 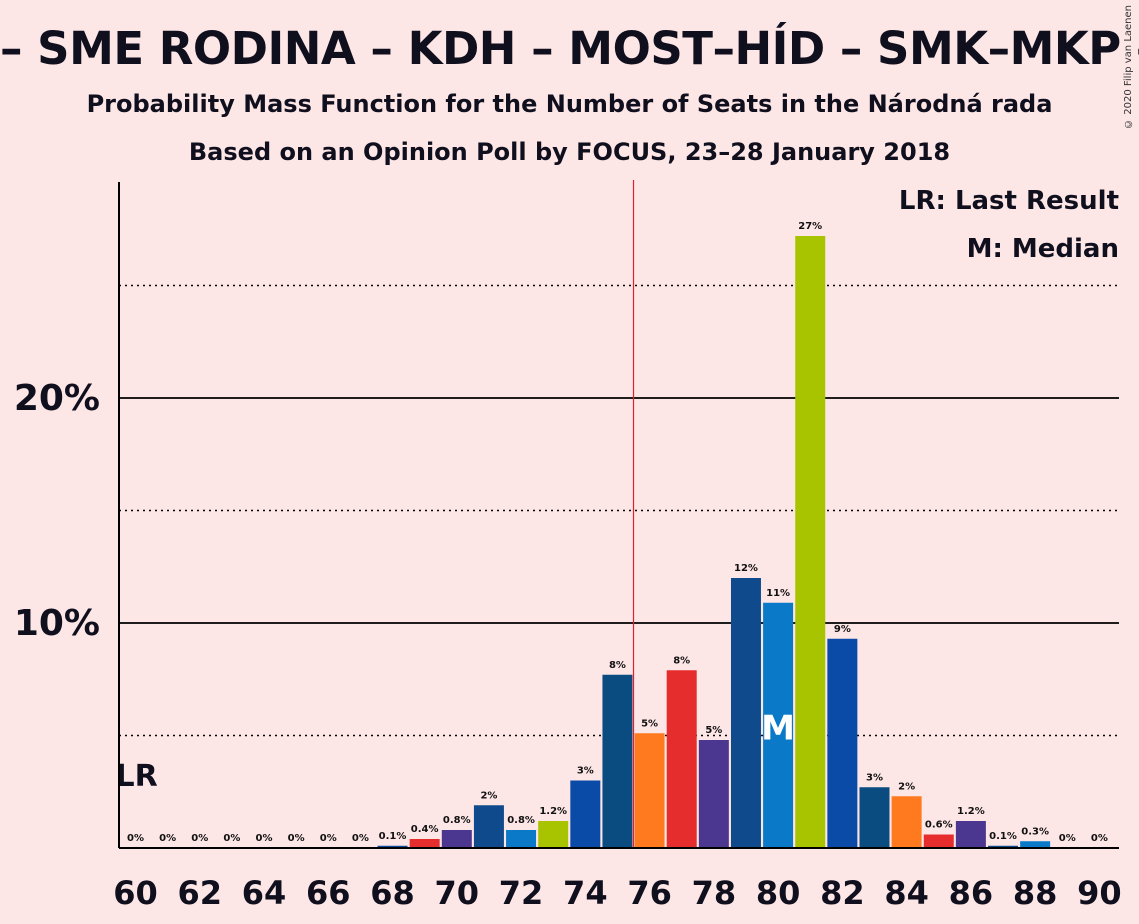 What do you see at coordinates (939, 825) in the screenshot?
I see `bar-value-label: 0.6%` at bounding box center [939, 825].